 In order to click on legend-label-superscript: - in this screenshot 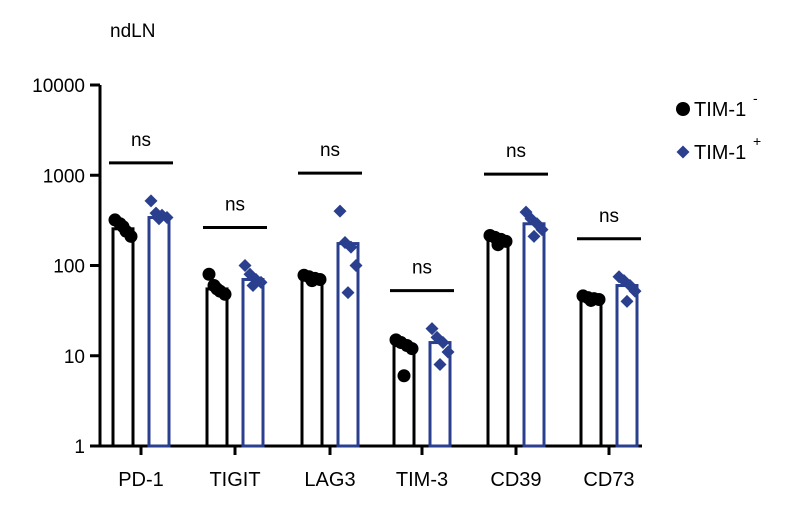, I will do `click(755, 98)`.